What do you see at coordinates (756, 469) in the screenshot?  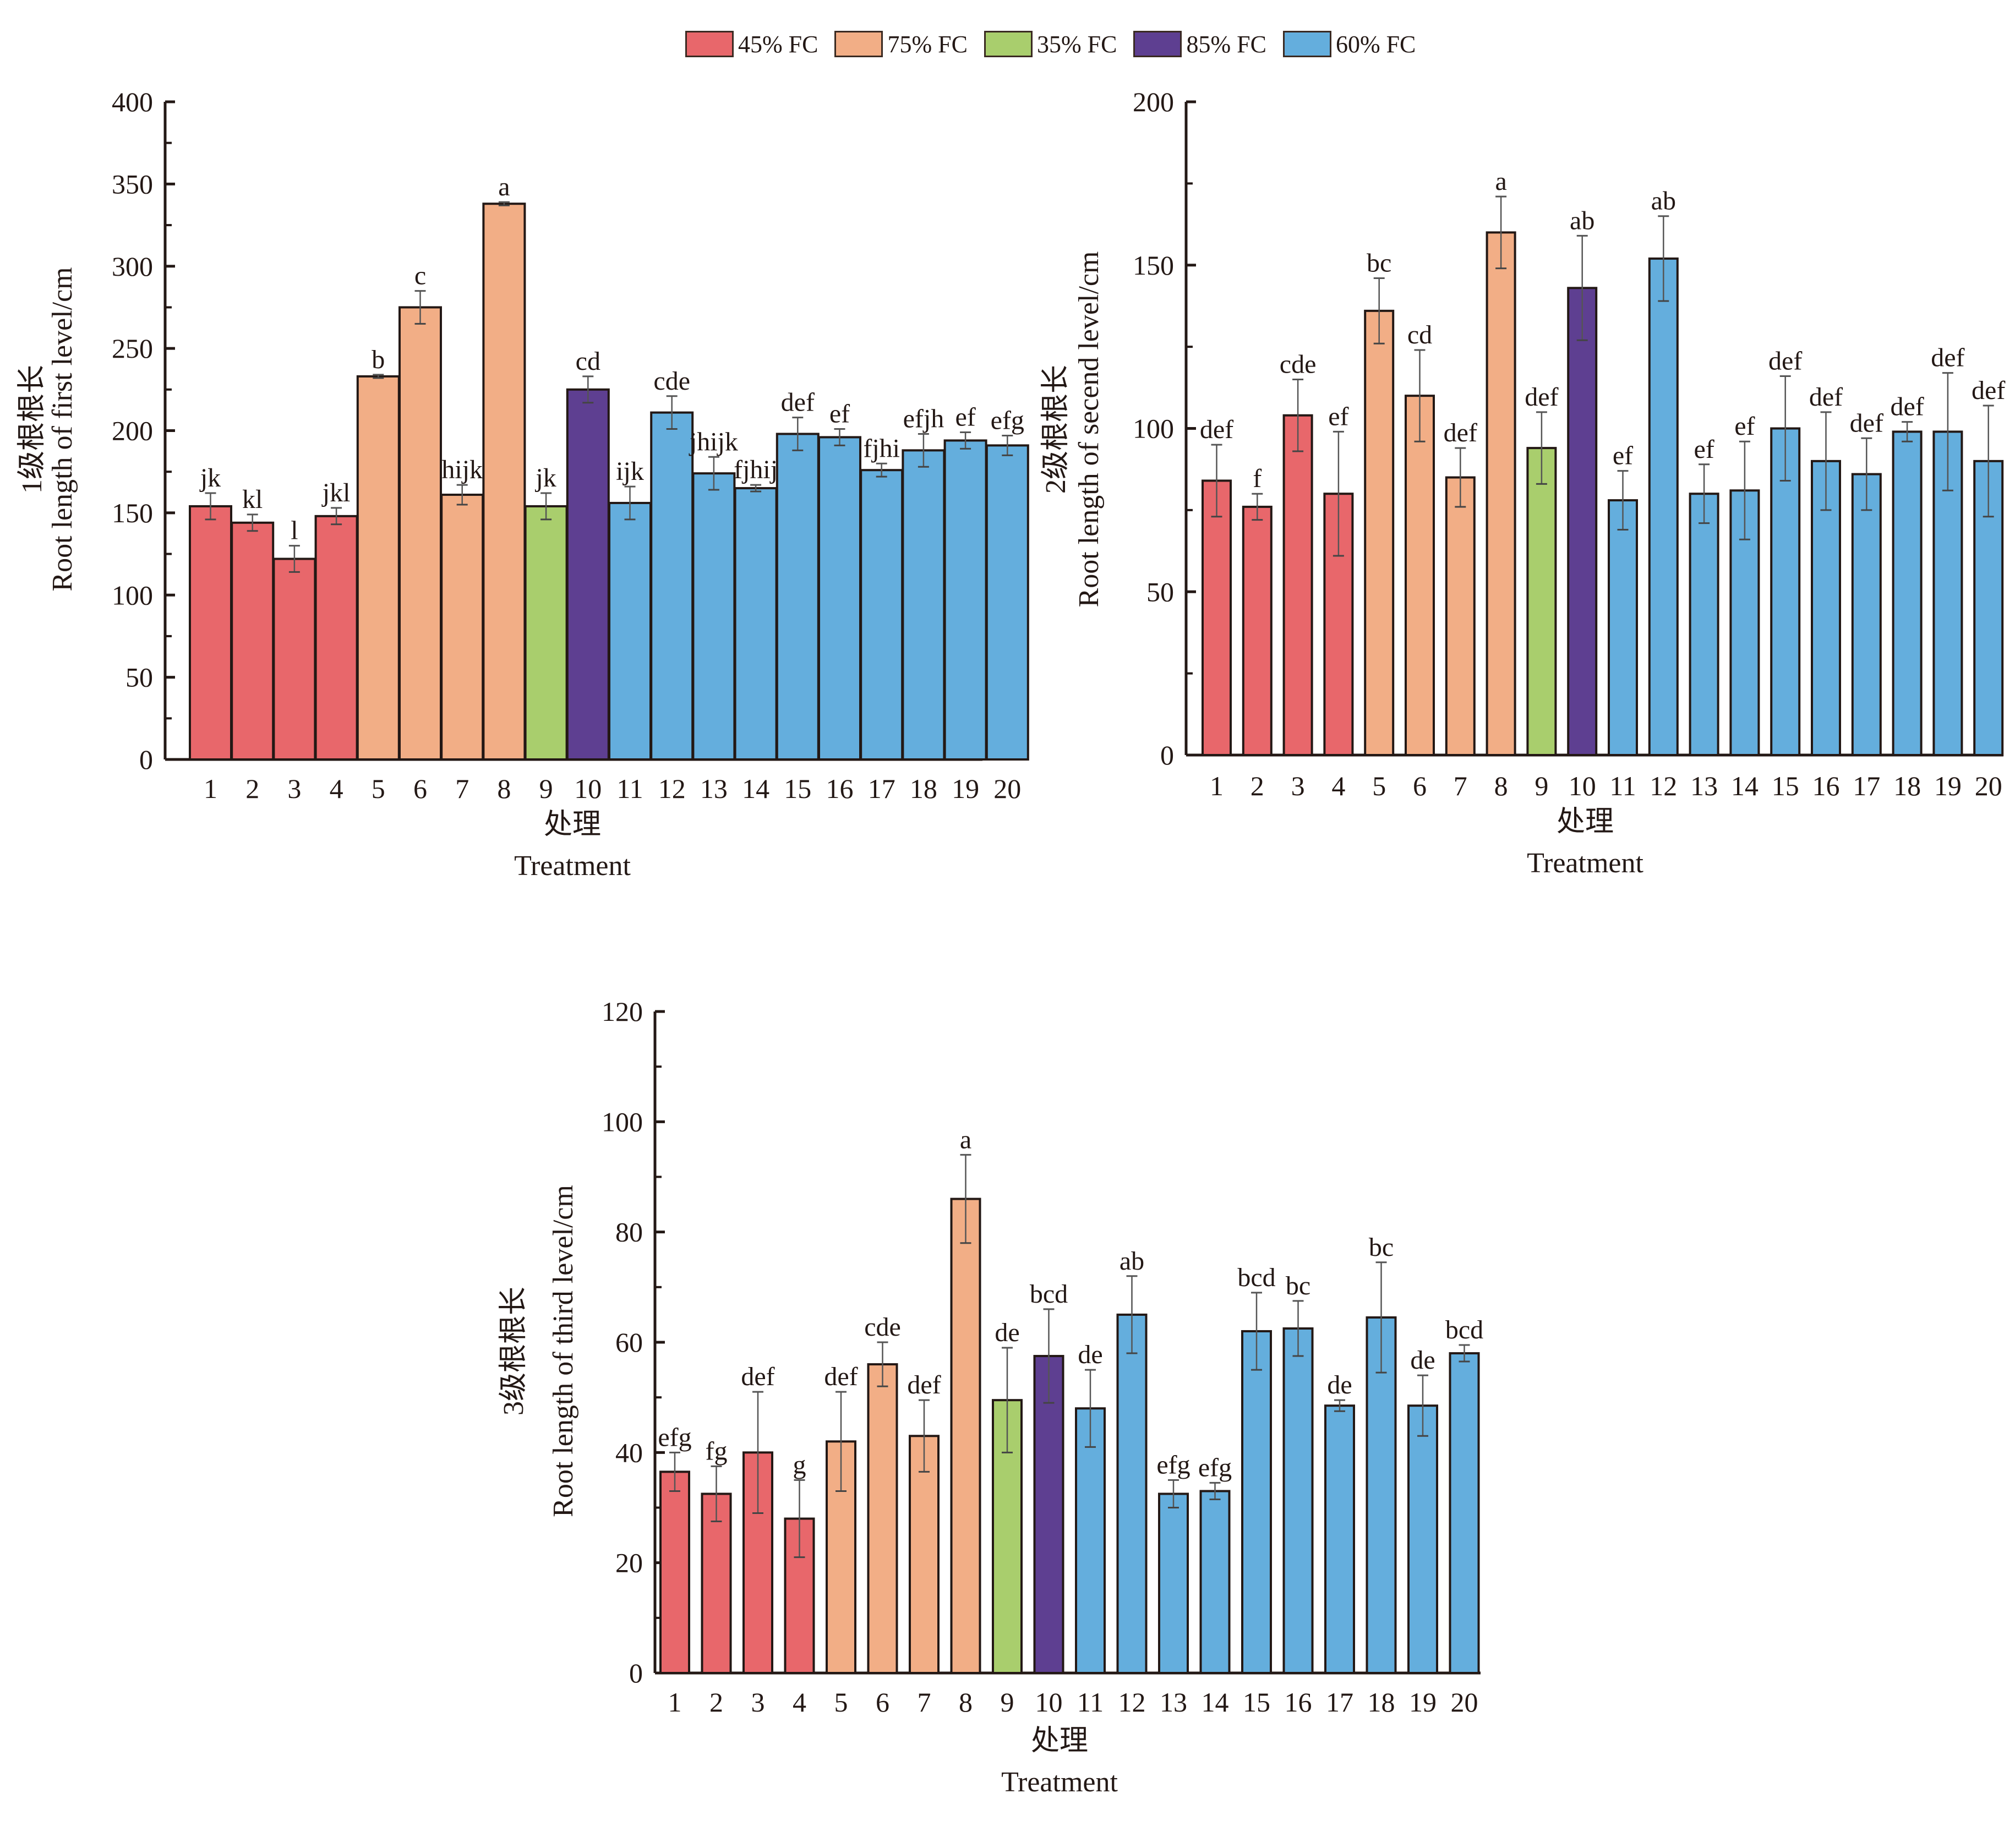 I see `significance-letter: fjhij` at bounding box center [756, 469].